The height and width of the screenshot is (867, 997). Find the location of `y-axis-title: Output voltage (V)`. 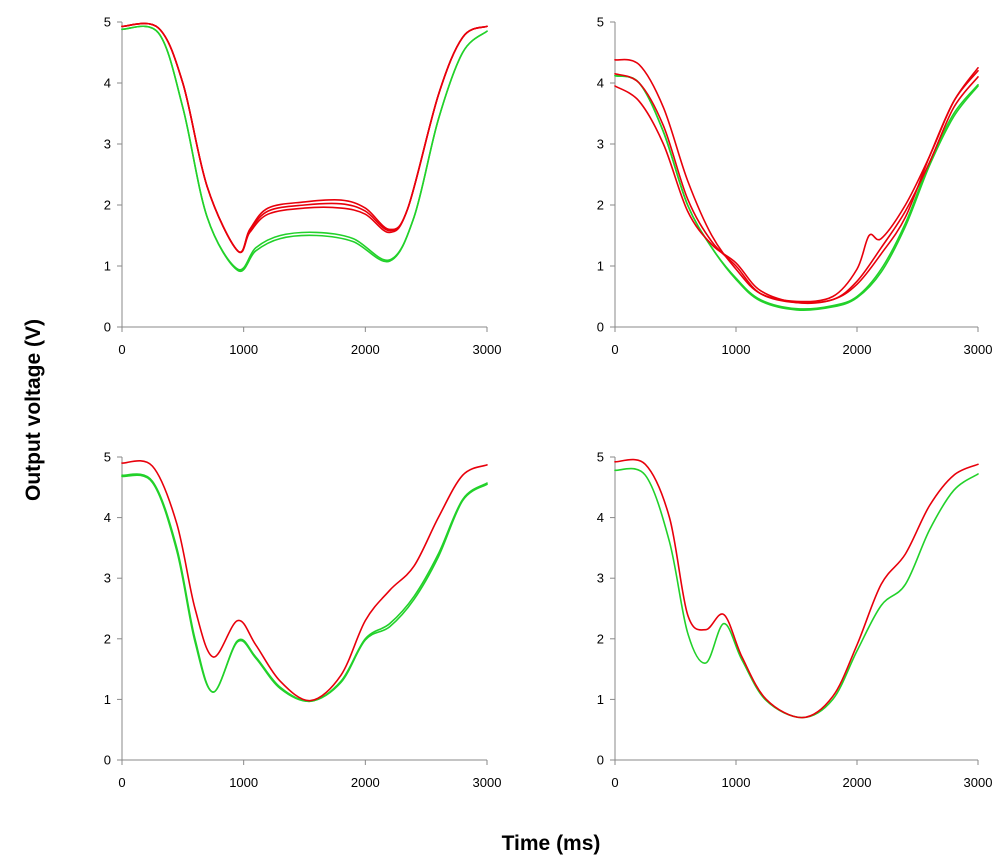

y-axis-title: Output voltage (V) is located at coordinates (33, 410).